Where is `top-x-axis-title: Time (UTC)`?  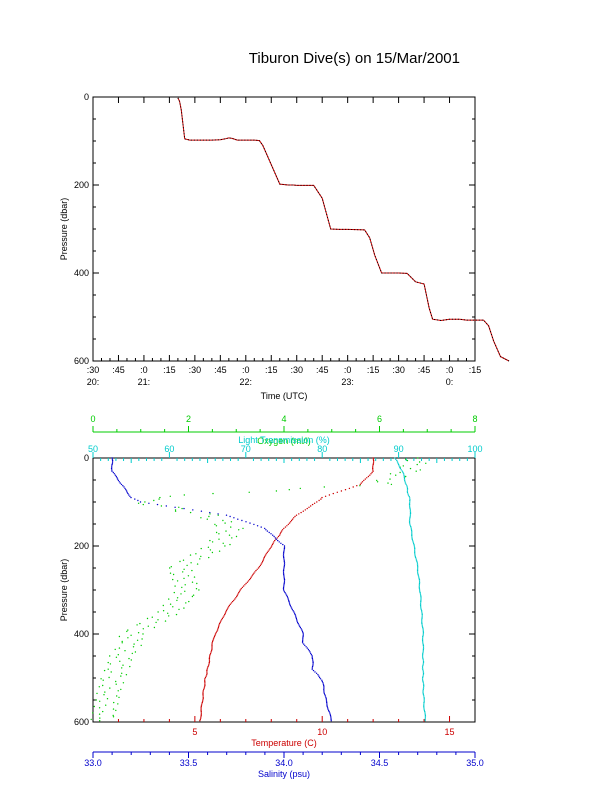
top-x-axis-title: Time (UTC) is located at coordinates (284, 396).